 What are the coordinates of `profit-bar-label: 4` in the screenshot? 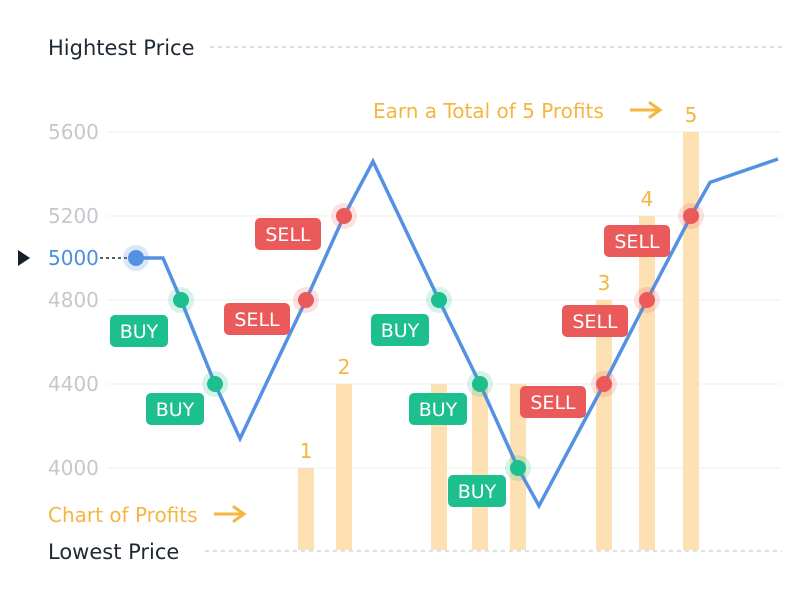 It's located at (647, 199).